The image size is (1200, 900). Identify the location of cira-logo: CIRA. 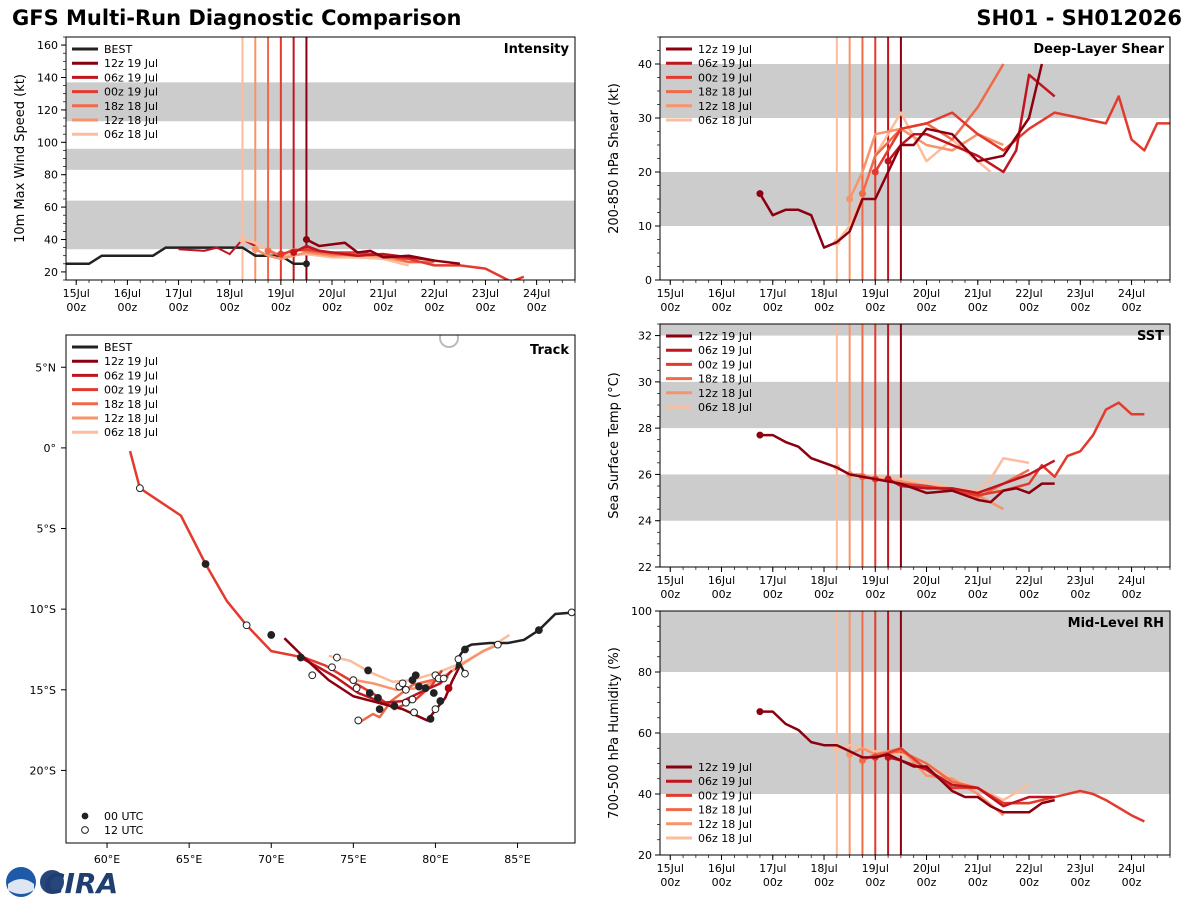
(62, 883).